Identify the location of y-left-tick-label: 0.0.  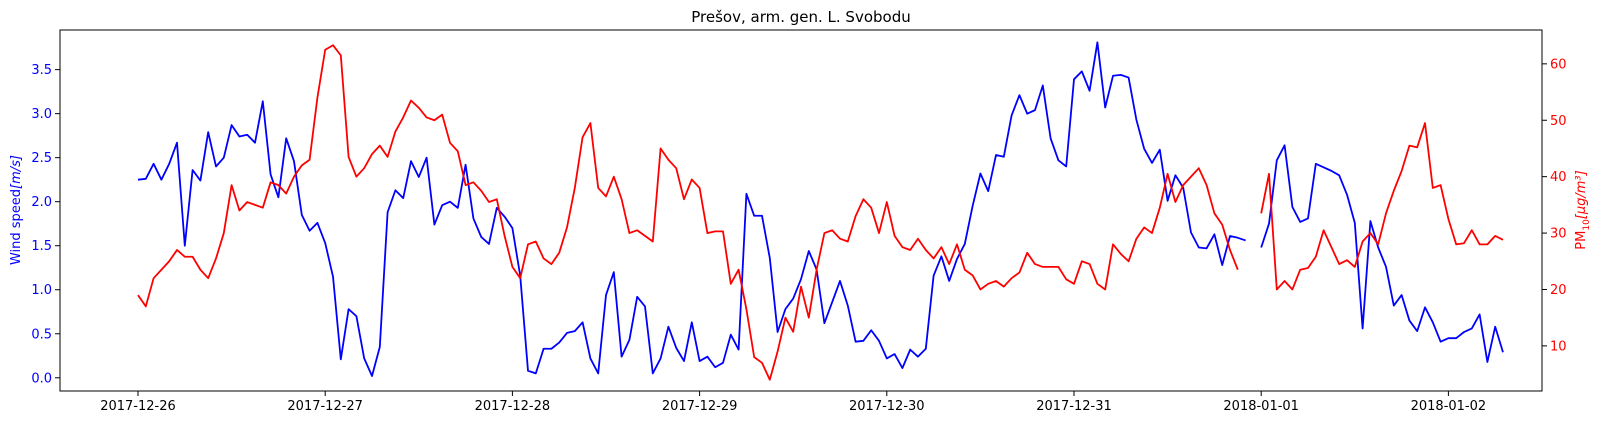
(41, 378).